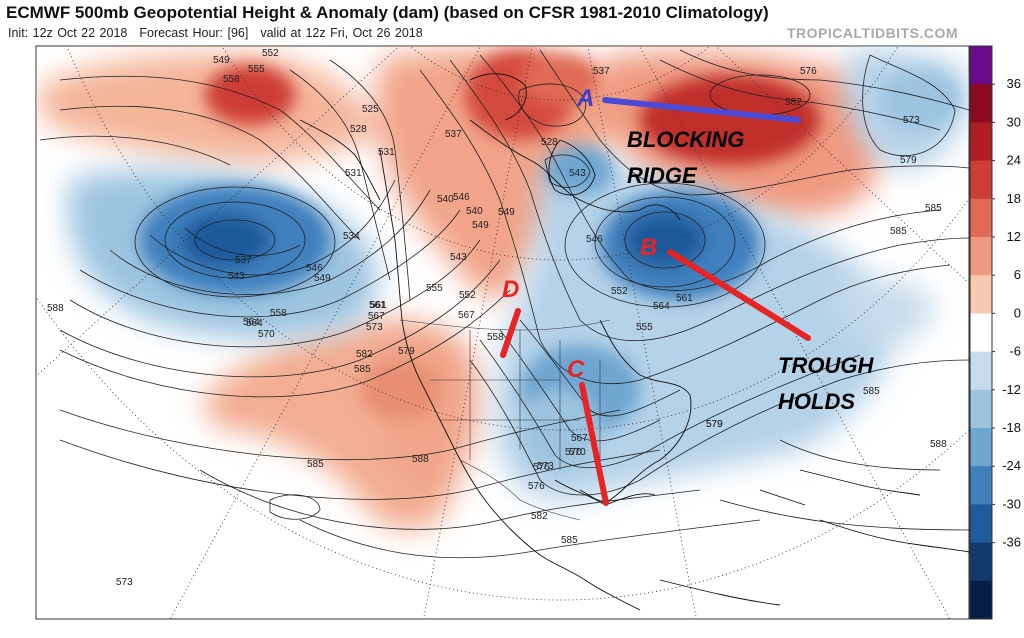 Image resolution: width=1024 pixels, height=638 pixels. Describe the element at coordinates (594, 444) in the screenshot. I see `point-c-axis-line` at that location.